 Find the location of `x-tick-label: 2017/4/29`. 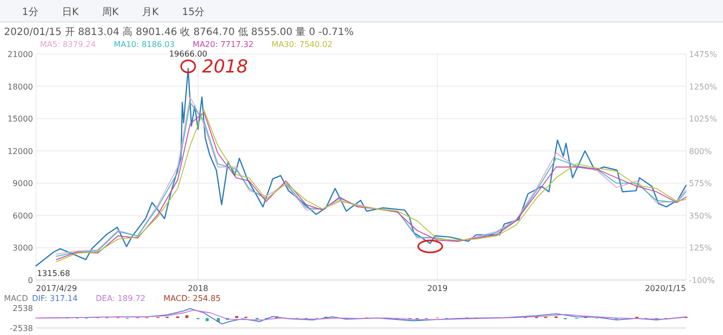

x-tick-label: 2017/4/29 is located at coordinates (57, 288).